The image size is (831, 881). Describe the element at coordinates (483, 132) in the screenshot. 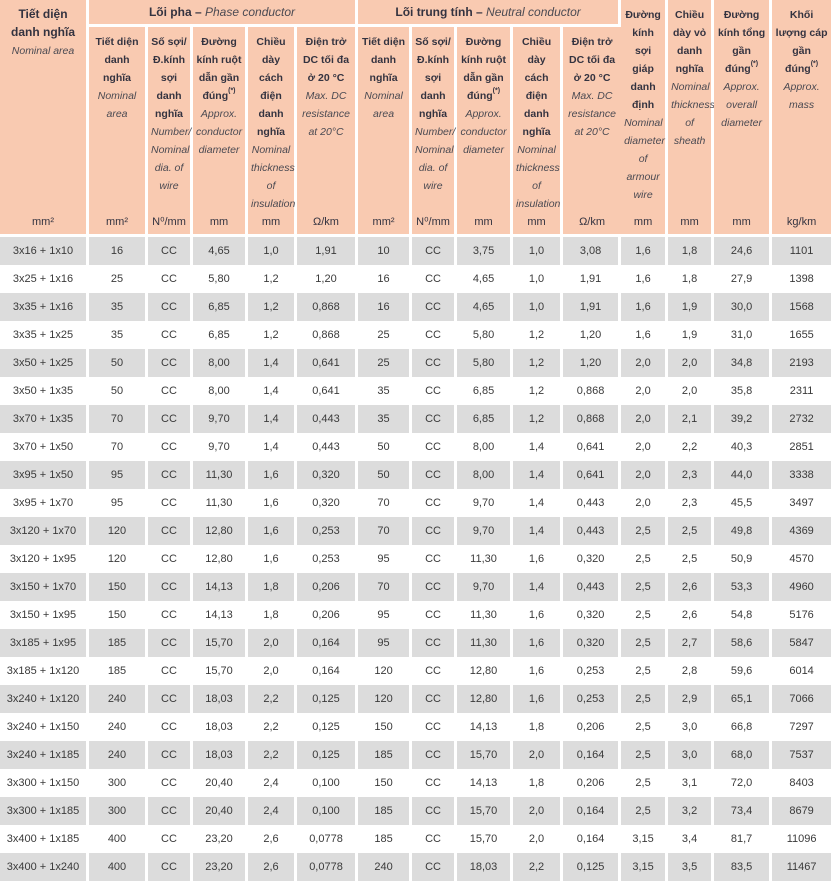

I see `header-en-label: Approx. conductor diameter` at that location.